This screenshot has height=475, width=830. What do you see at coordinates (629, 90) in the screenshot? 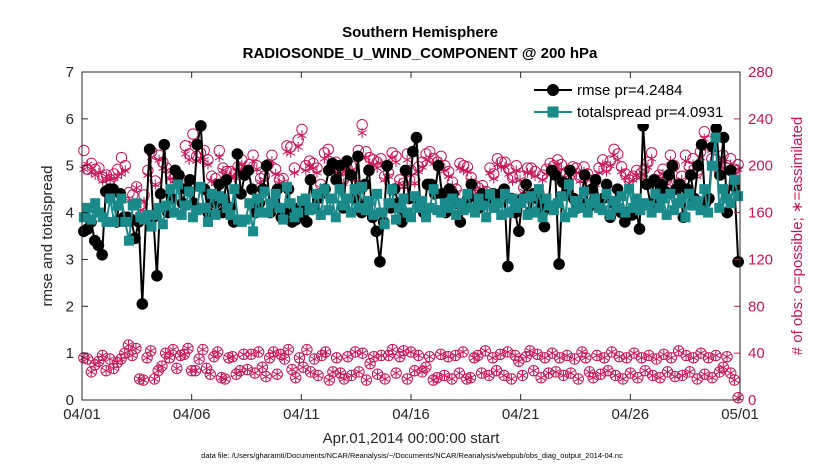
I see `legend-rmse-label: rmse pr=4.2484` at bounding box center [629, 90].